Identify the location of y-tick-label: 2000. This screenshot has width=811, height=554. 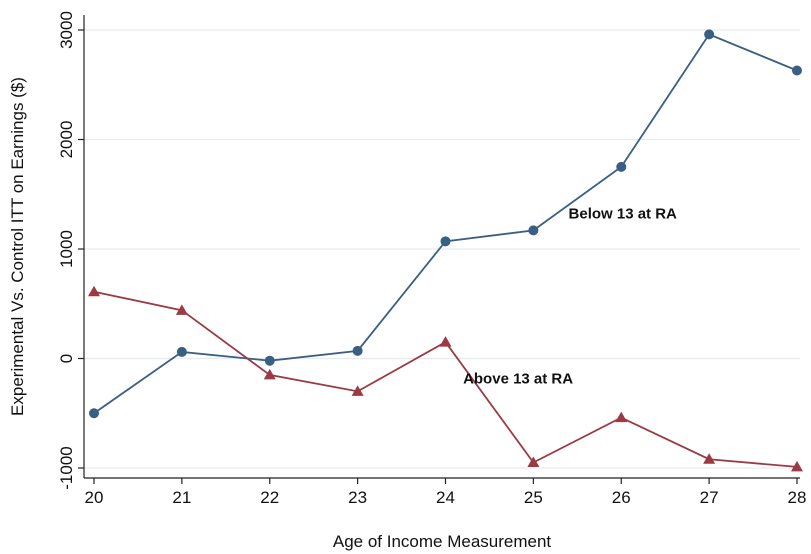
(66, 140).